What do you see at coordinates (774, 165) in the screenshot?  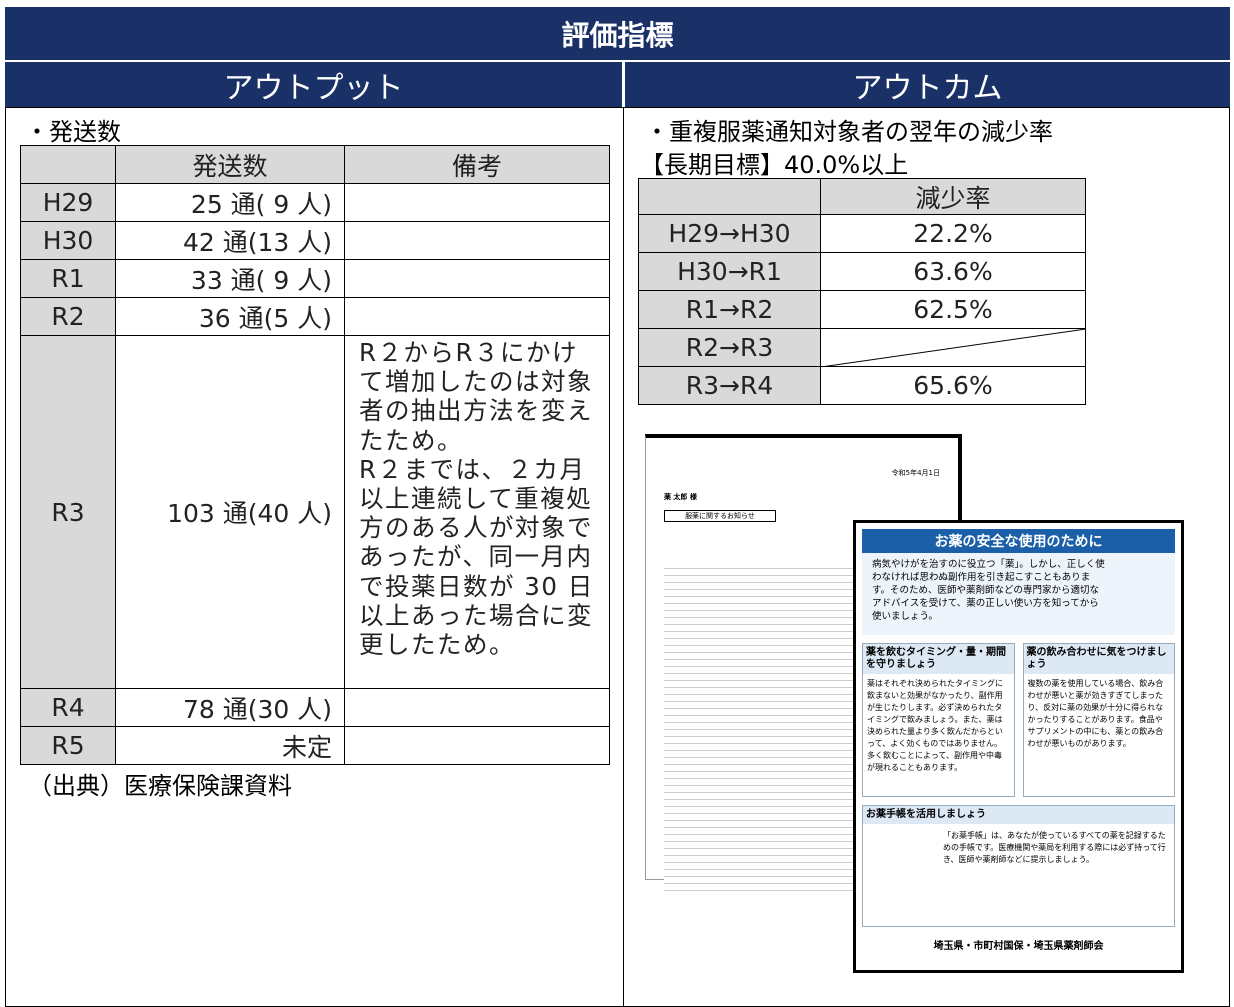 I see `goal: 【長期目標】40.0%以上` at bounding box center [774, 165].